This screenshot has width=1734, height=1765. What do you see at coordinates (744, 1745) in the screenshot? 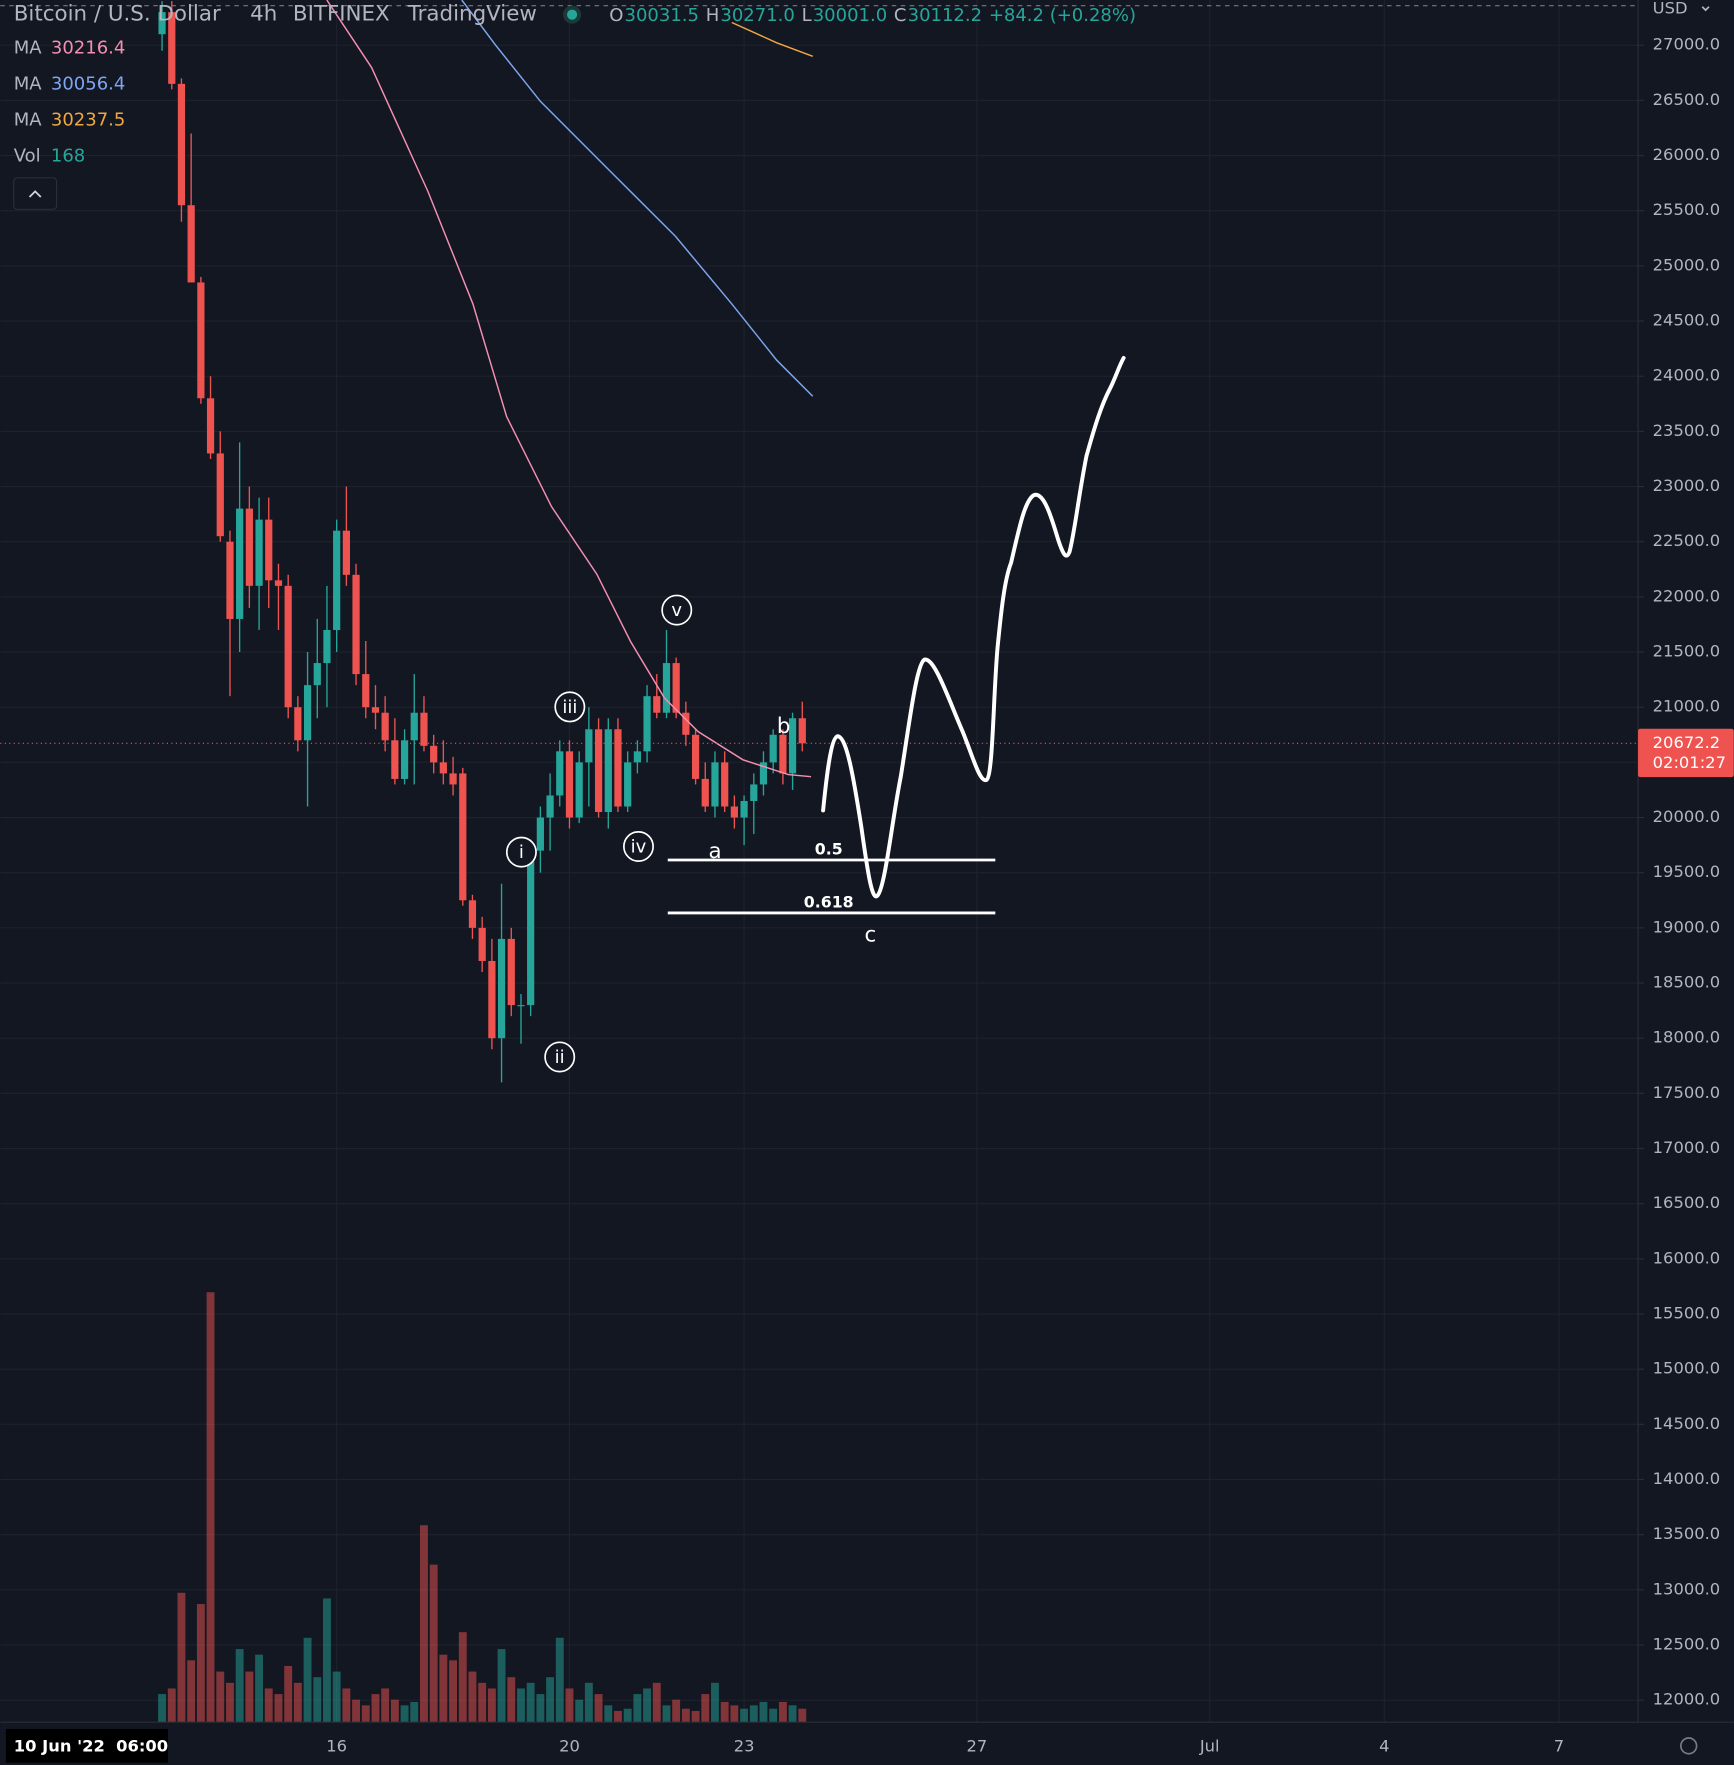
I see `x-tick-label: 23` at bounding box center [744, 1745].